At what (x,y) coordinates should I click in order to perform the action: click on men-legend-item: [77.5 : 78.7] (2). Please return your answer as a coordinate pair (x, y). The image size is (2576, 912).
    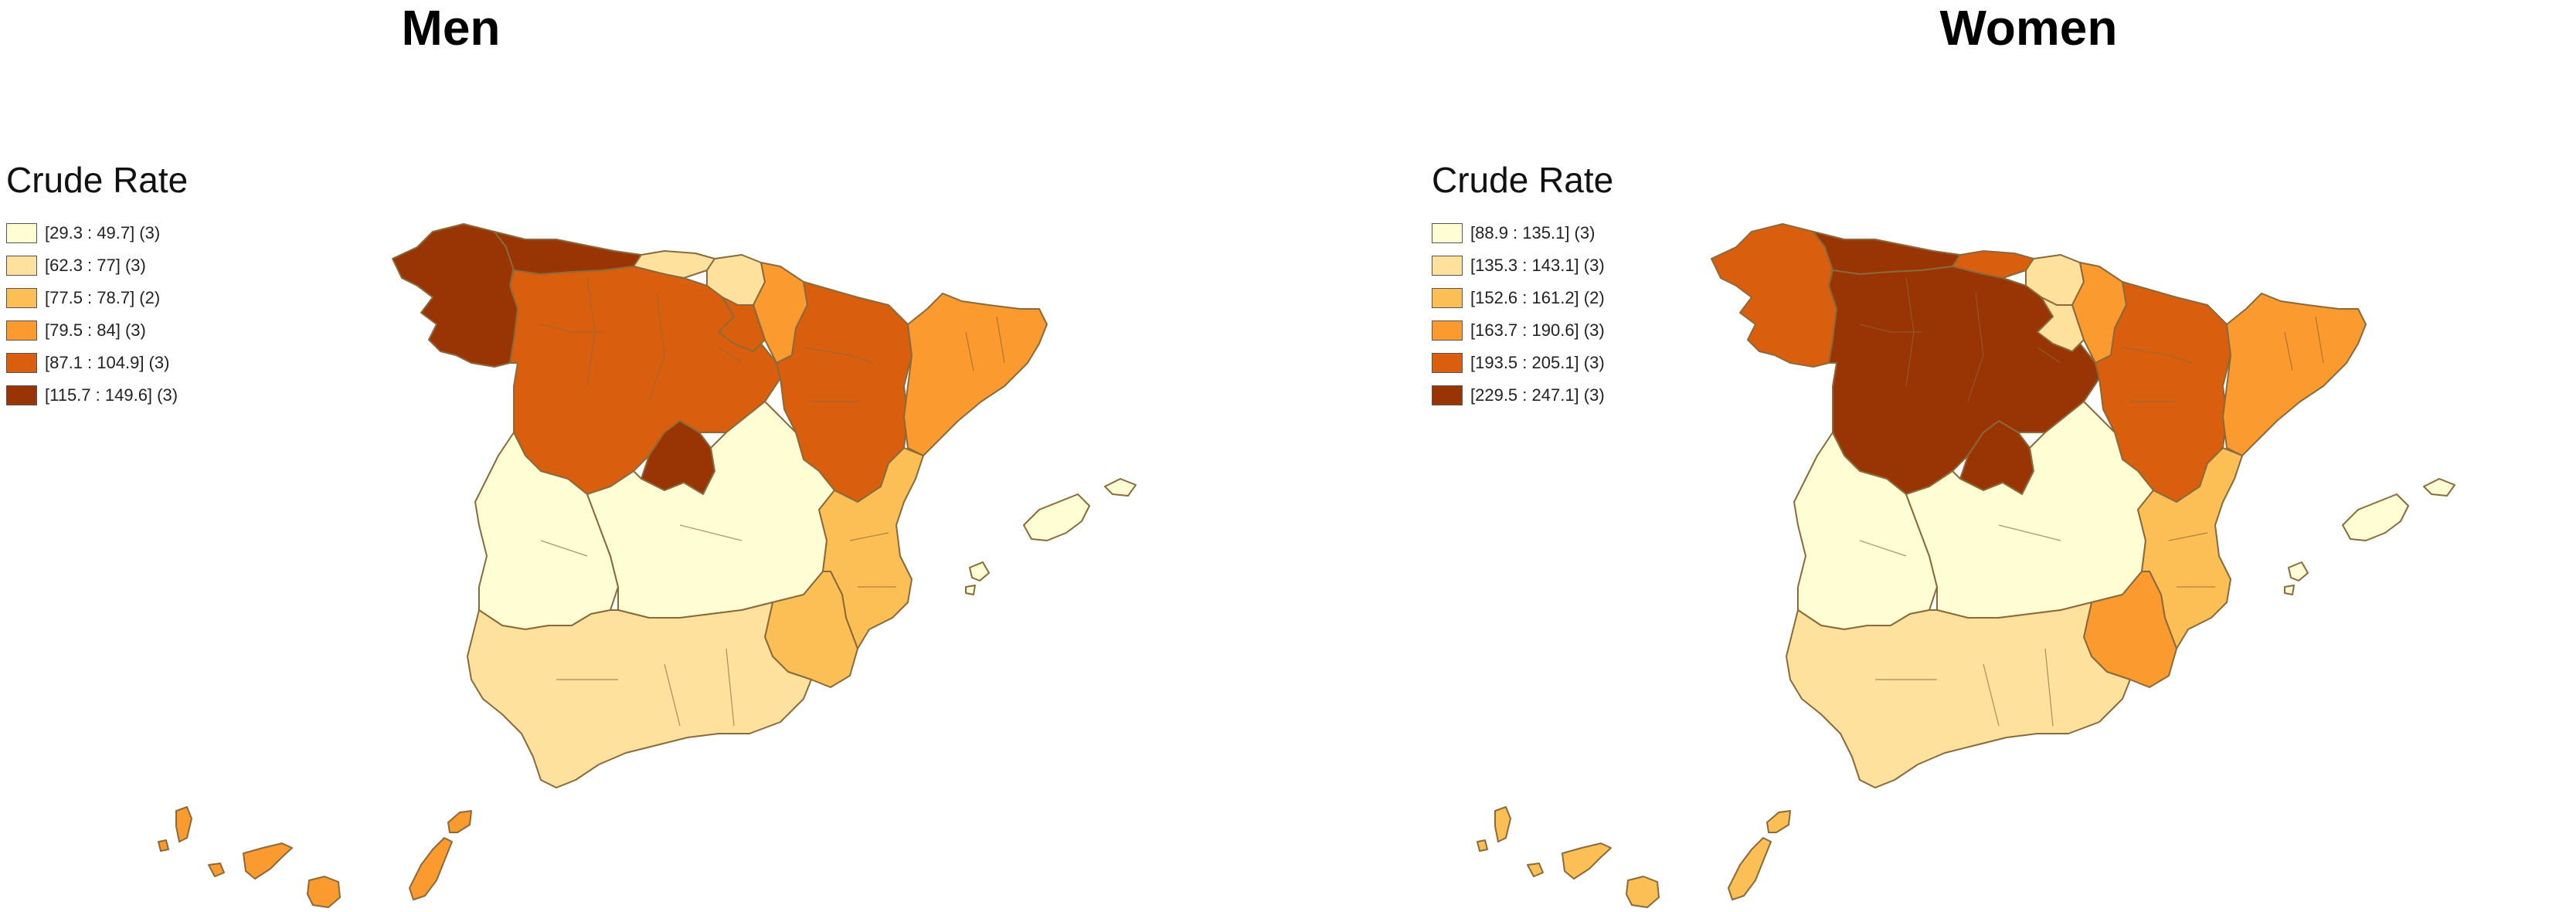
    Looking at the image, I should click on (97, 298).